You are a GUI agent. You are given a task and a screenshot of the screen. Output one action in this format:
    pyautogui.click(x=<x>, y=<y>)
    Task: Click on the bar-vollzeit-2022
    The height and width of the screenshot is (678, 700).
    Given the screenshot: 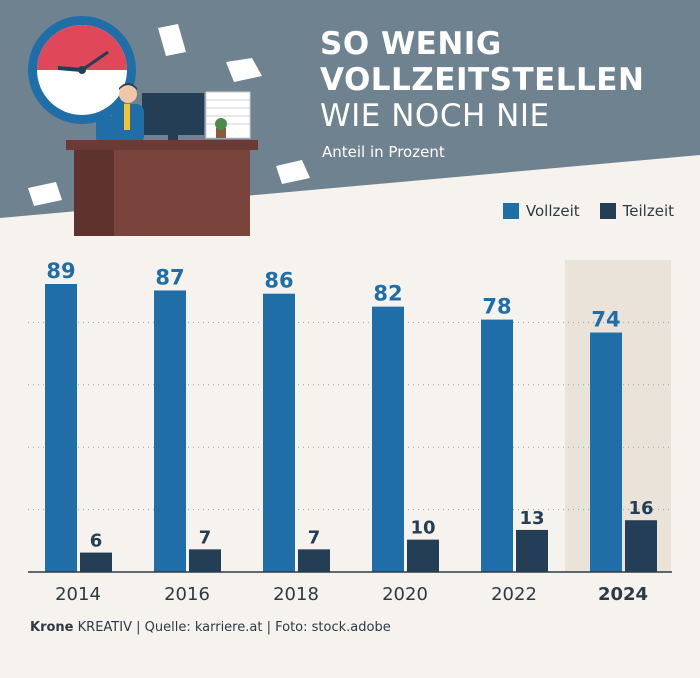 What is the action you would take?
    pyautogui.click(x=497, y=445)
    